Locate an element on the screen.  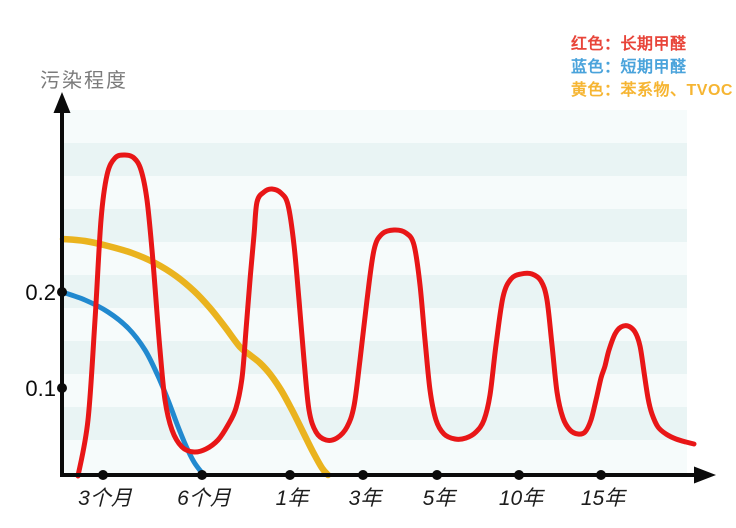
x-tick-label: 15年 is located at coordinates (603, 498).